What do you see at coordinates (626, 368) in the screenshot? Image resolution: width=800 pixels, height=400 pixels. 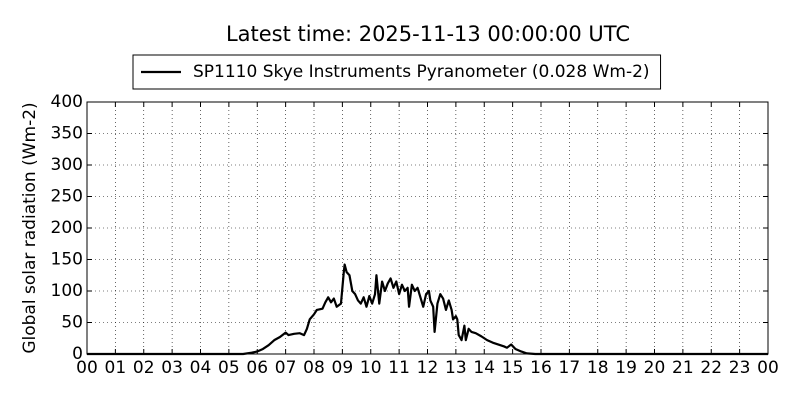 I see `x-tick-label: 19` at bounding box center [626, 368].